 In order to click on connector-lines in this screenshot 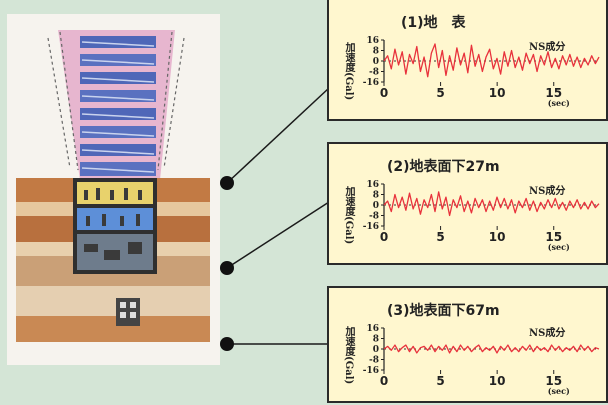, I will do `click(278, 216)`.